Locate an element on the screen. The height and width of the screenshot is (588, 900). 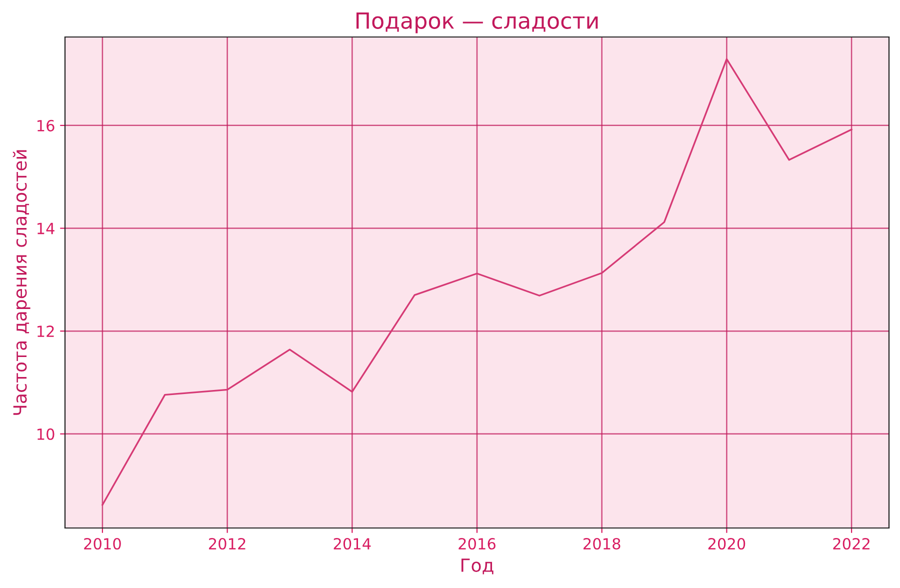
x-tick-label: 2018 is located at coordinates (602, 544).